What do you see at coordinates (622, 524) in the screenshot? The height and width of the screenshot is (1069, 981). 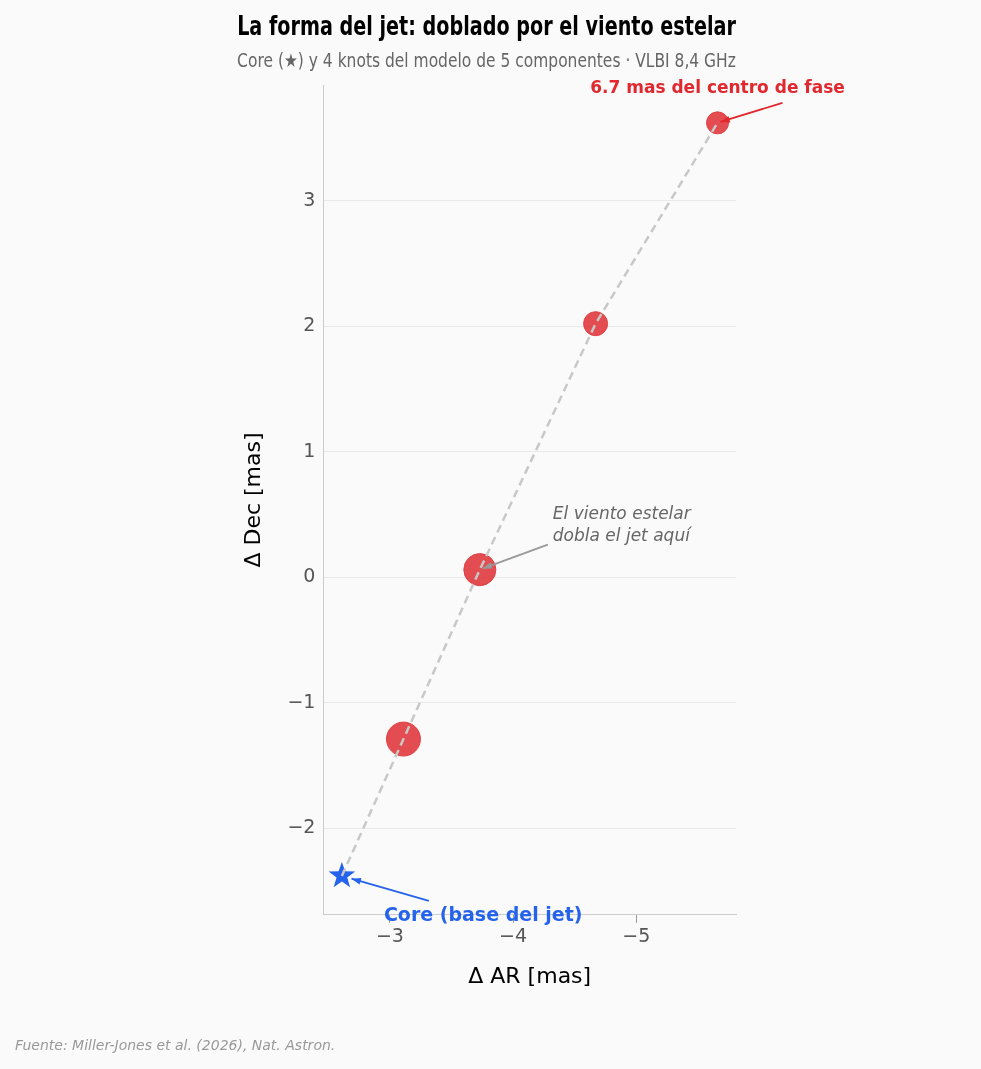 I see `annotation: El viento estelar dobla el jet aquí` at bounding box center [622, 524].